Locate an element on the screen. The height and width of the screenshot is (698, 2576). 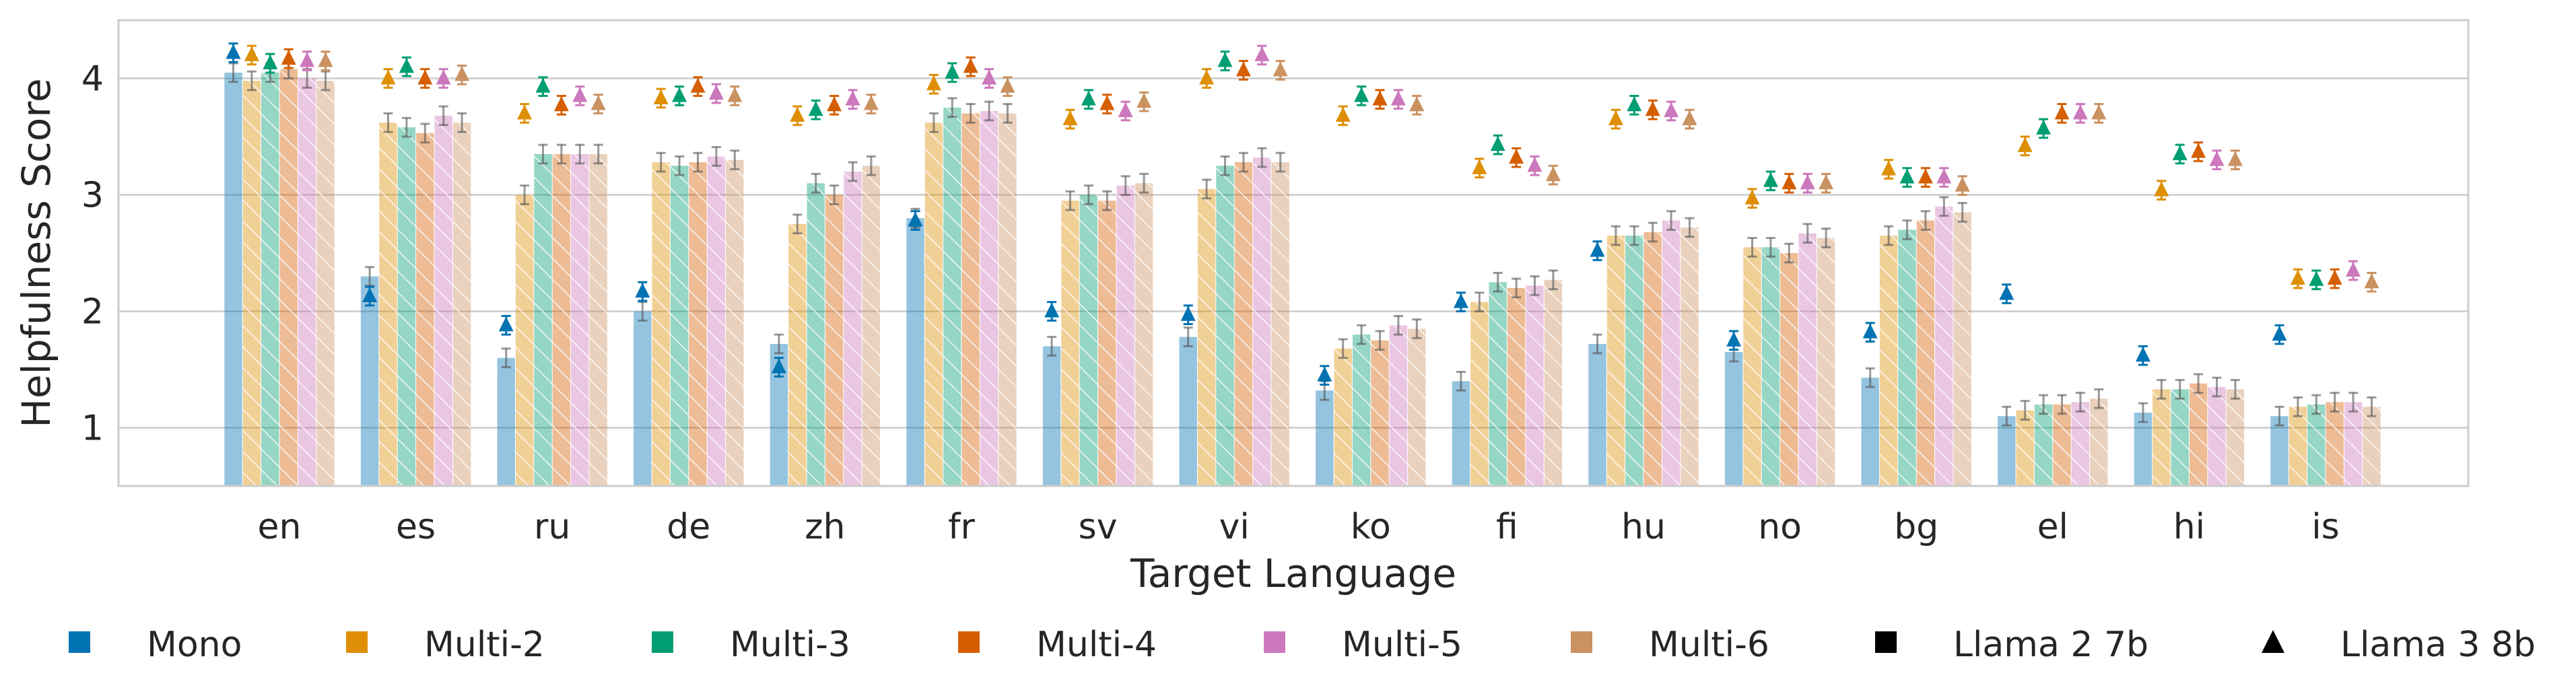
legend-label: Multi-2 is located at coordinates (484, 645).